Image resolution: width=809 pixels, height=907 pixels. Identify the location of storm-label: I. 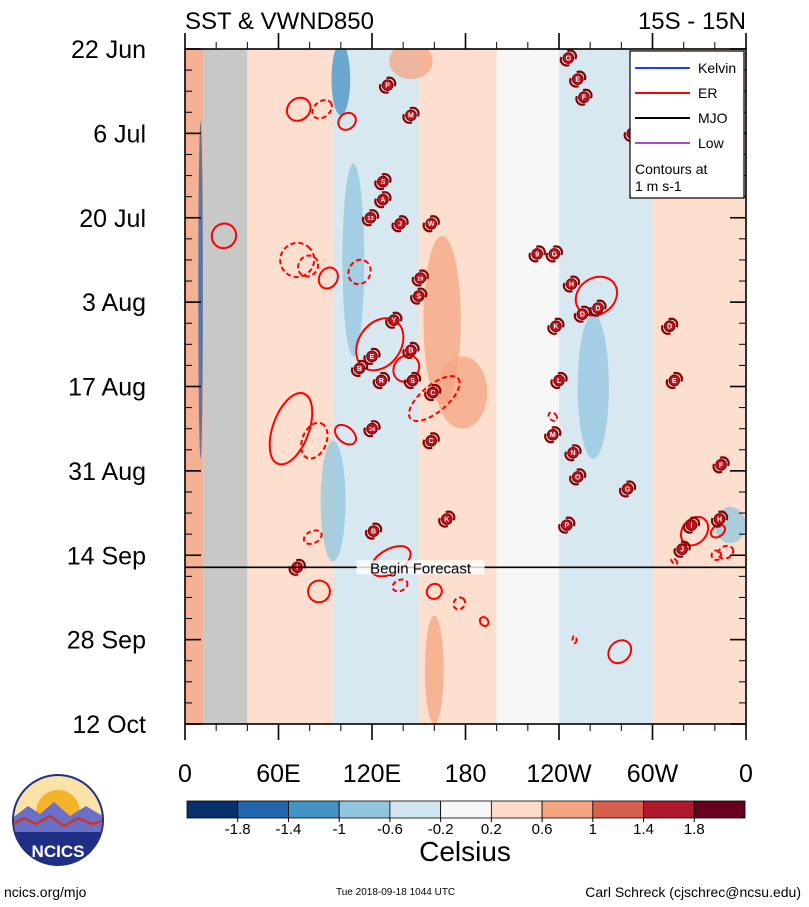
(691, 526).